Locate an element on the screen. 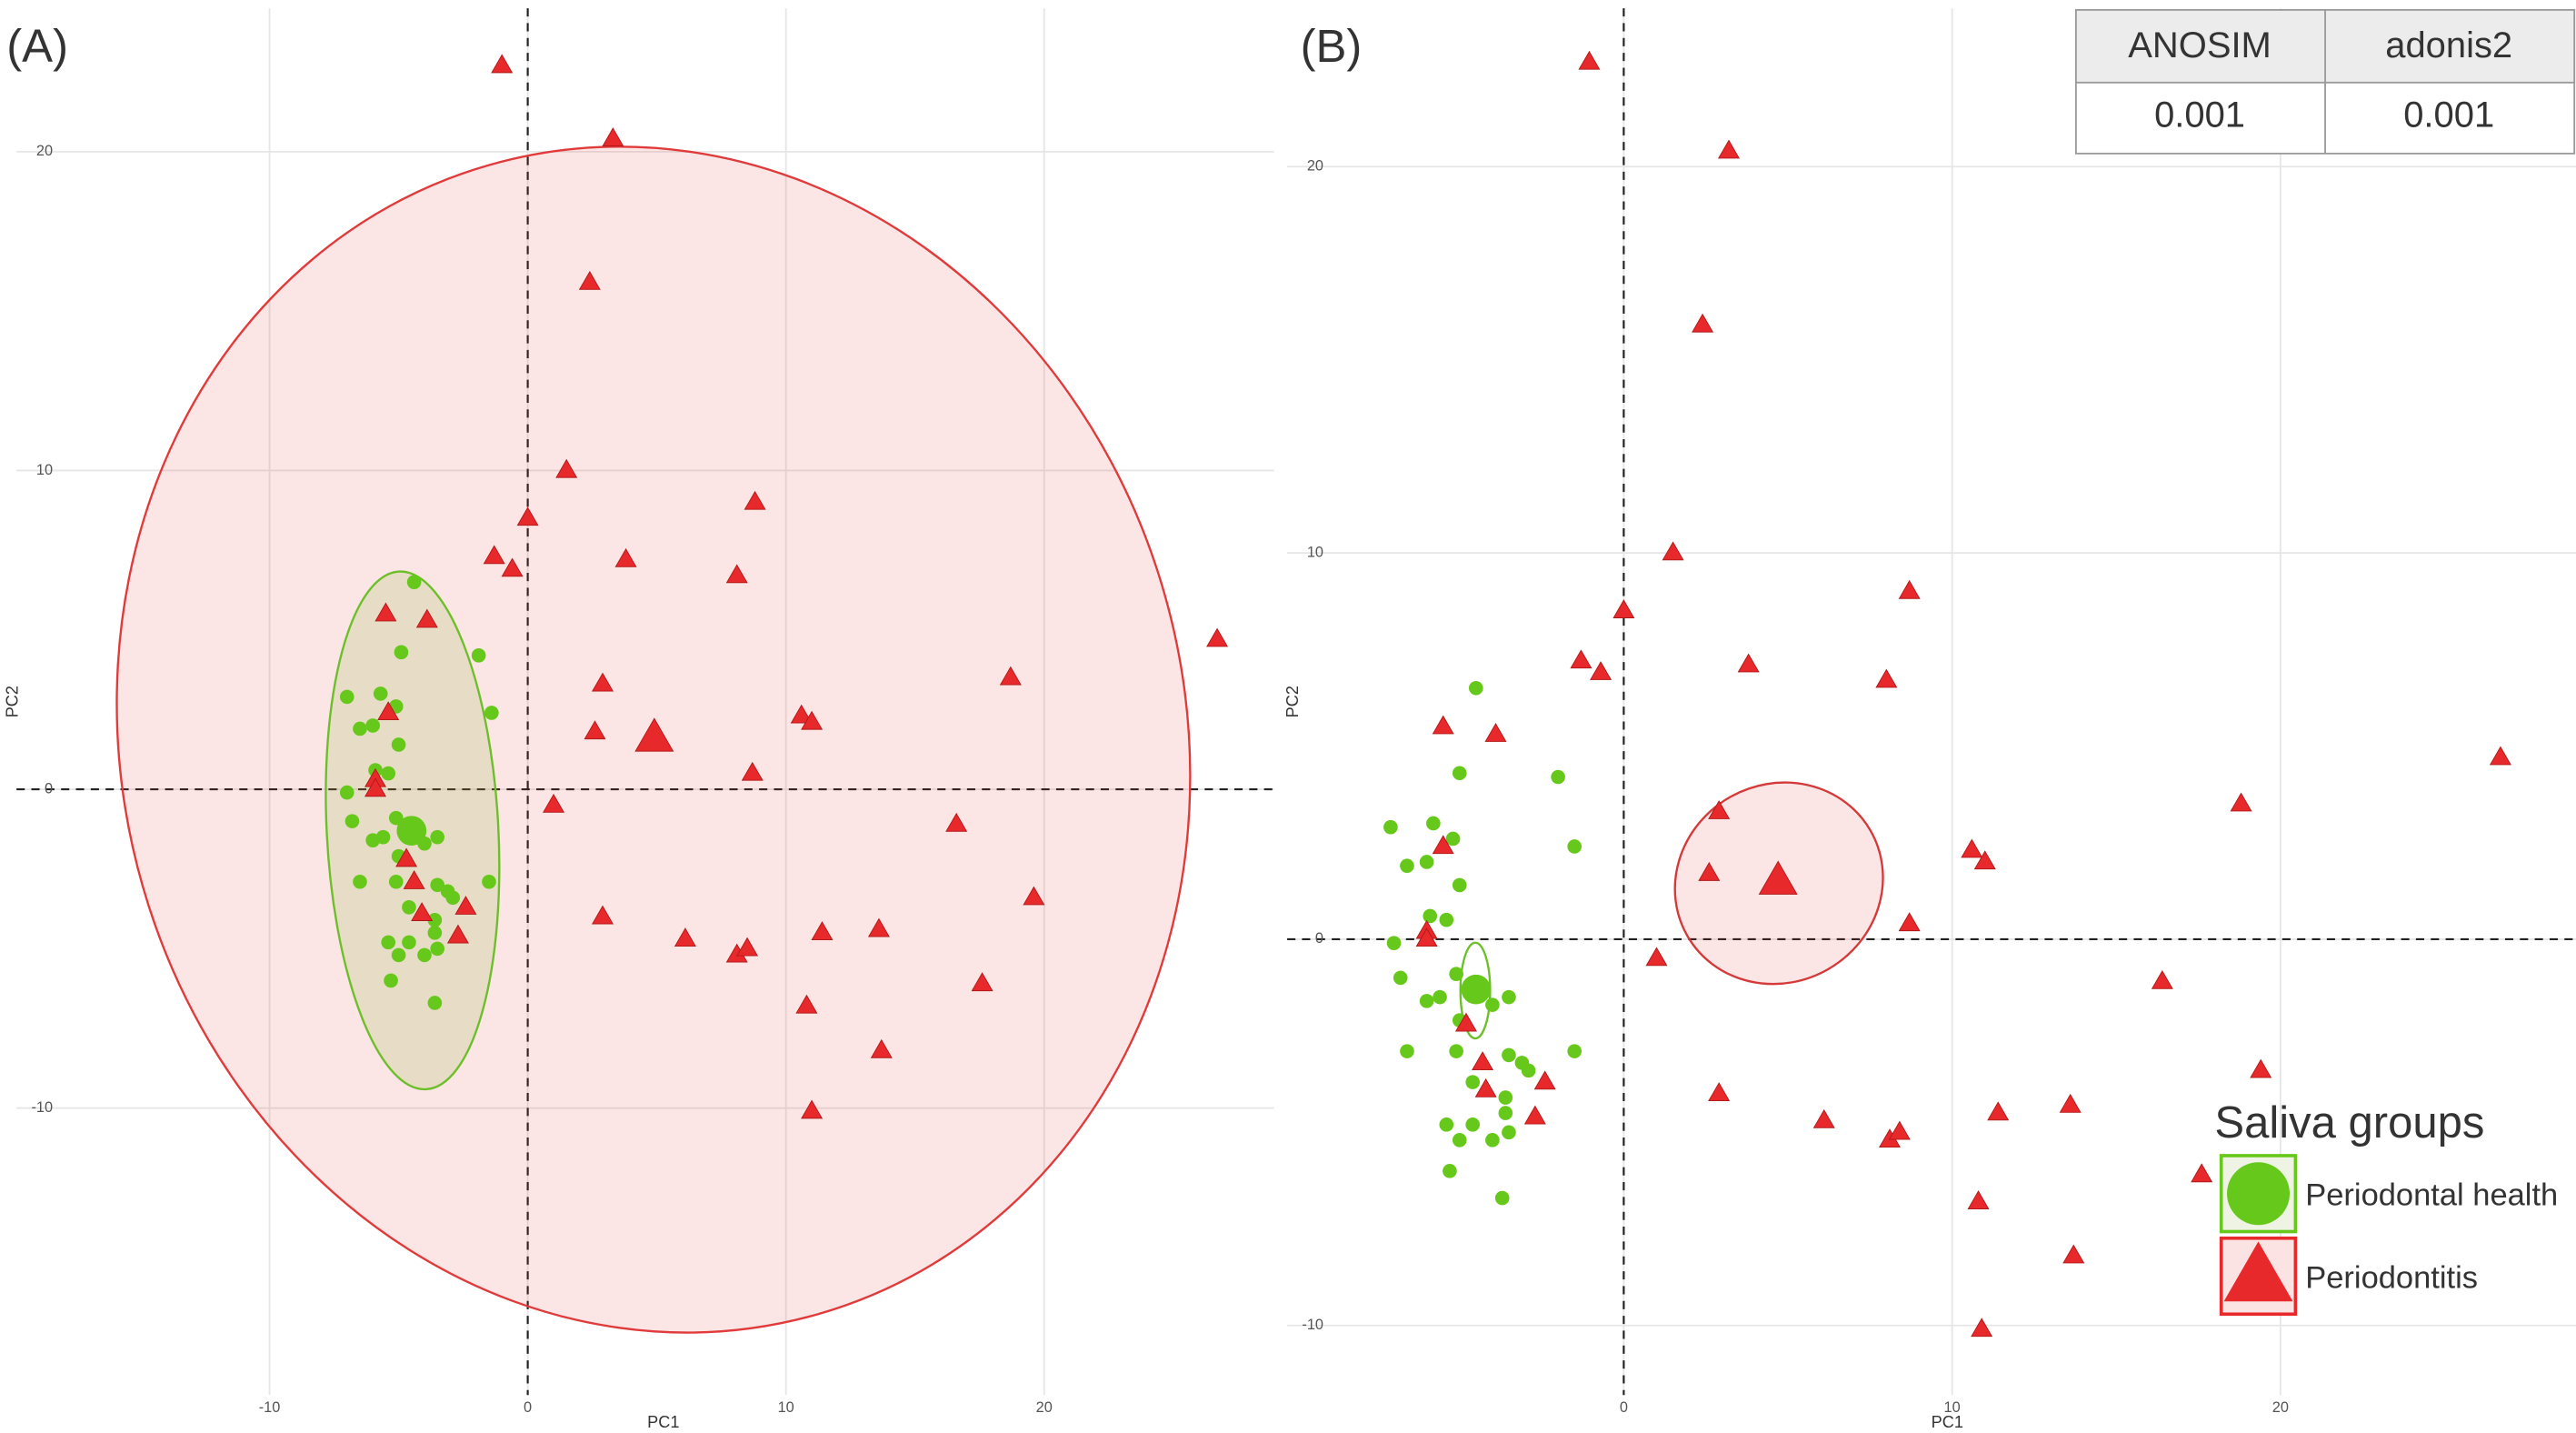 This screenshot has height=1433, width=2576. y-tick-label: -10 is located at coordinates (1312, 1325).